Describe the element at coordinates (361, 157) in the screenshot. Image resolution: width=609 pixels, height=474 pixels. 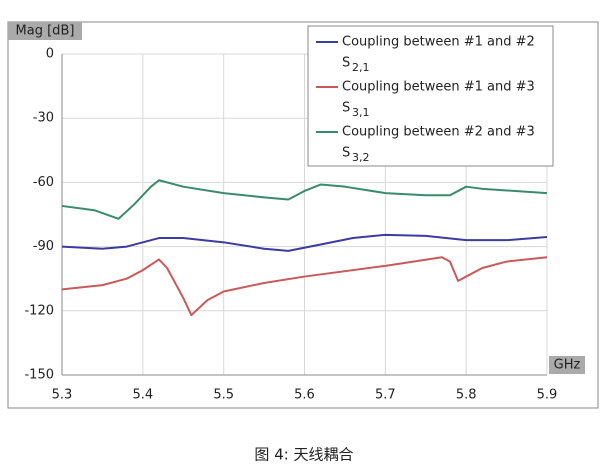
I see `legend-subscript: 3,2` at that location.